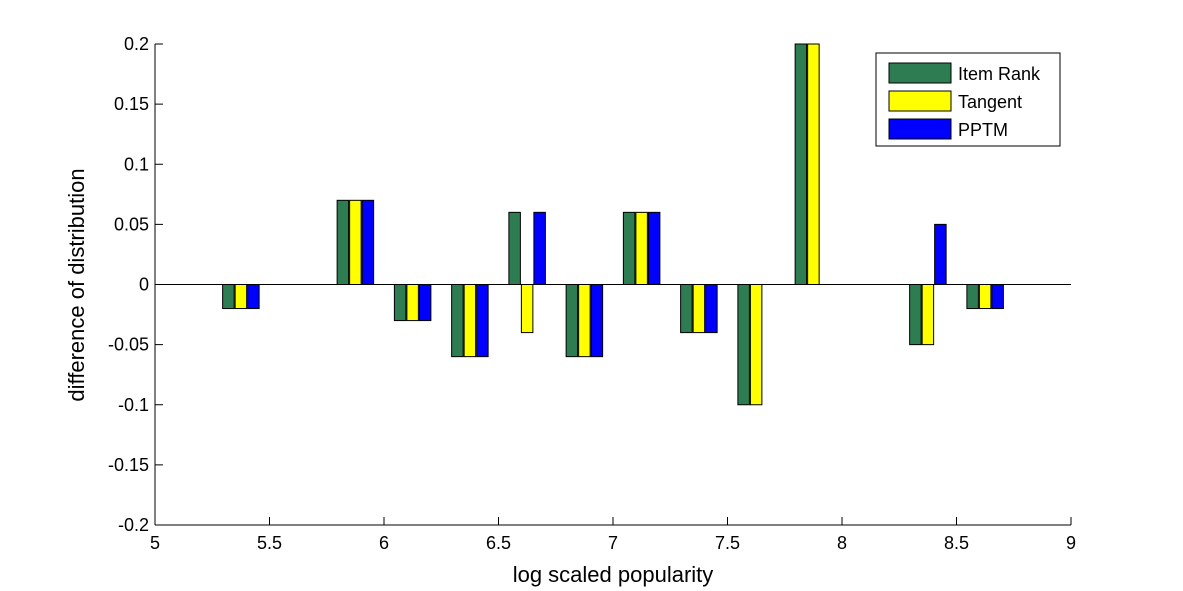  I want to click on bar-item-rank-6.375, so click(457, 321).